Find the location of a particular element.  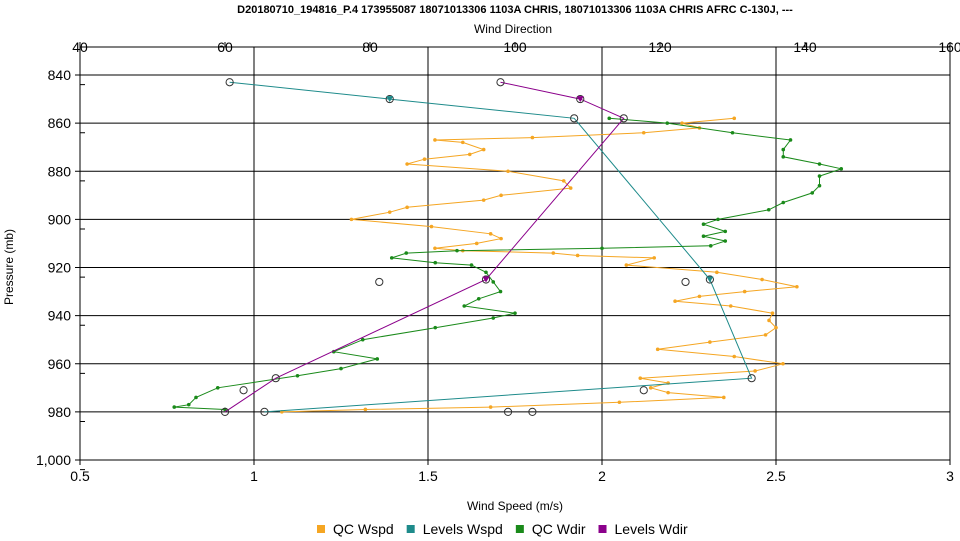

x2-tick-label: 160 is located at coordinates (949, 47).